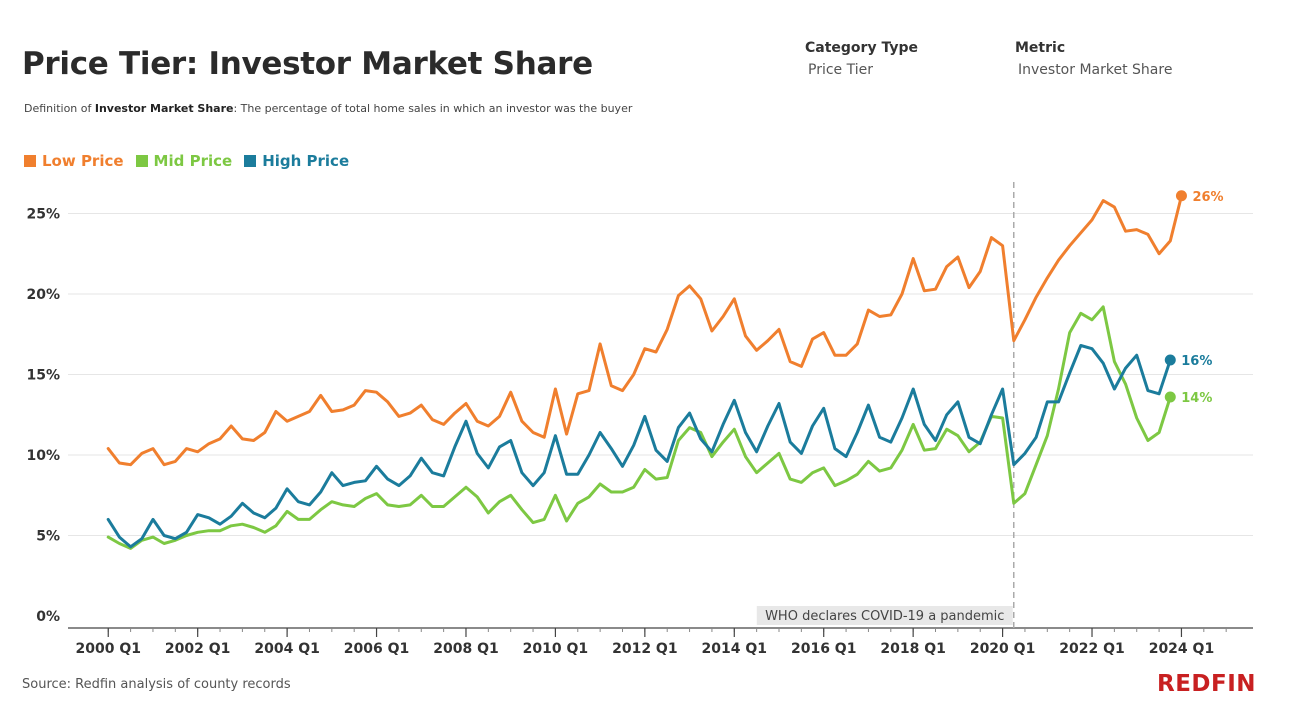 The height and width of the screenshot is (725, 1292). I want to click on chart-legend: Low Price Mid Price High Price, so click(186, 161).